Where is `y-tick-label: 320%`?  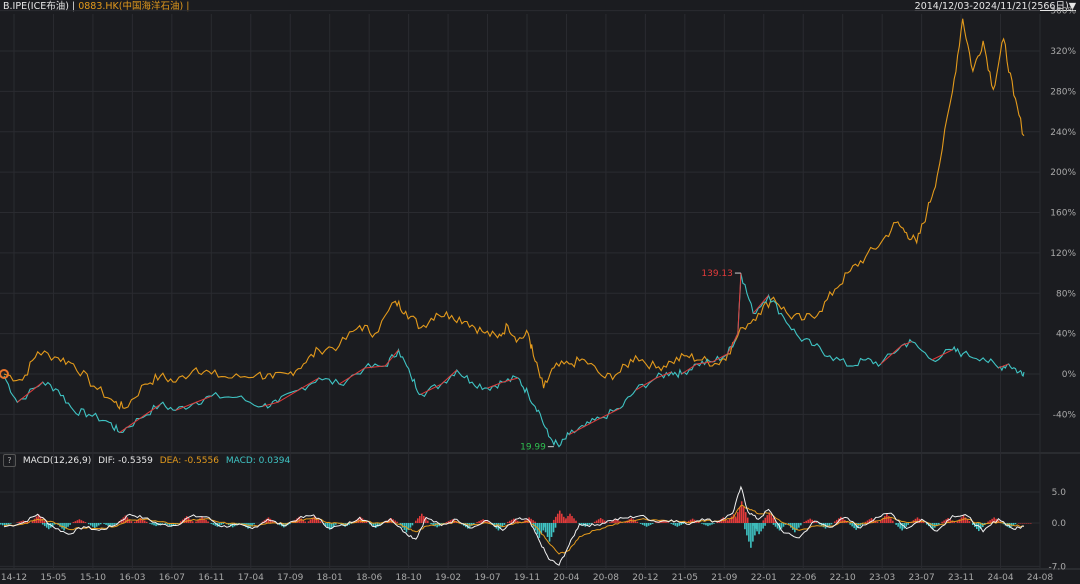 y-tick-label: 320% is located at coordinates (1063, 52).